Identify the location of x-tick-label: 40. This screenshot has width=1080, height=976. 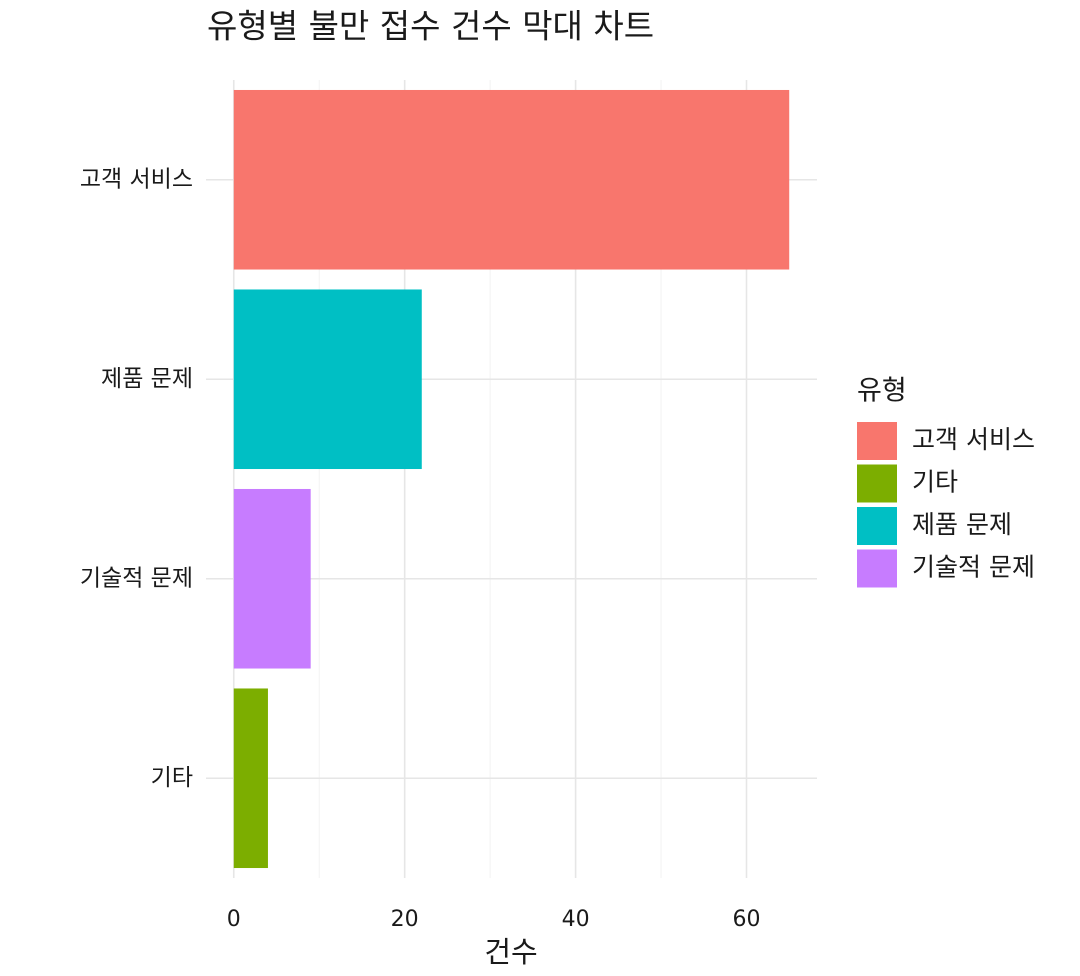
(576, 919).